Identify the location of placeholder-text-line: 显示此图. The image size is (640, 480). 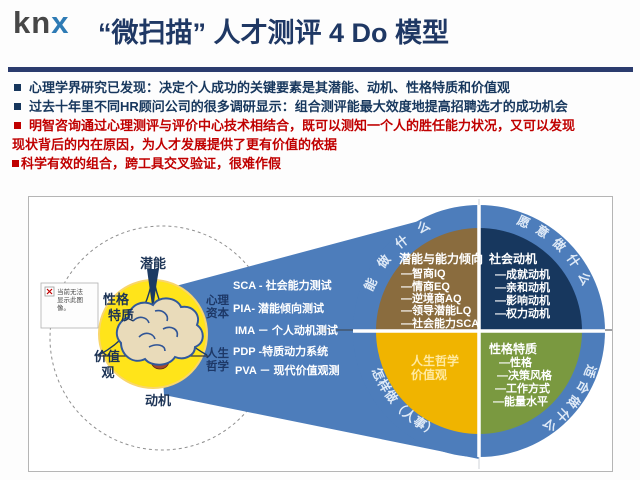
(70, 299).